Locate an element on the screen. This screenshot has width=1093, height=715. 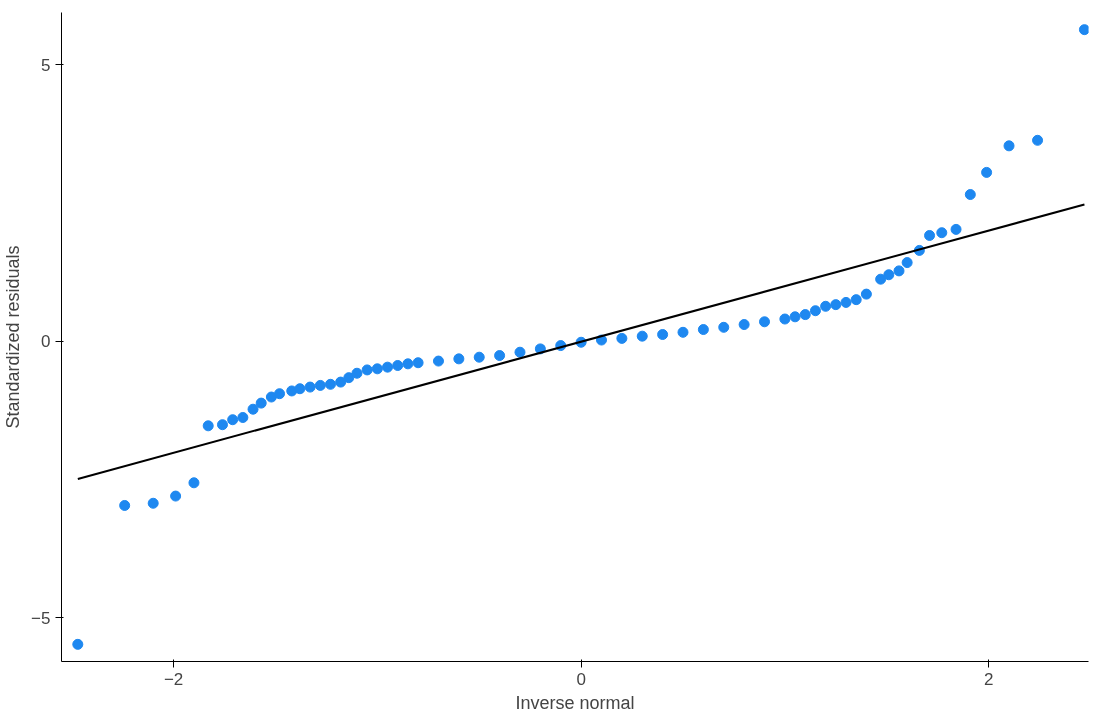
x-tick-label: 2 is located at coordinates (988, 679).